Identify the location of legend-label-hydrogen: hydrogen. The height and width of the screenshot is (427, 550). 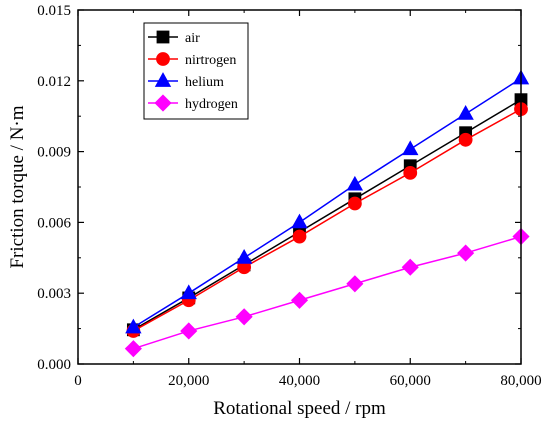
(211, 104).